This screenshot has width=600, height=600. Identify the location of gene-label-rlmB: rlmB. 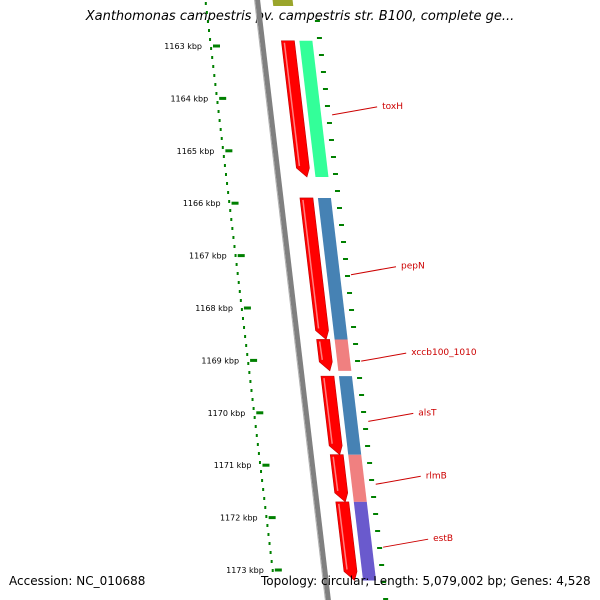
(436, 476).